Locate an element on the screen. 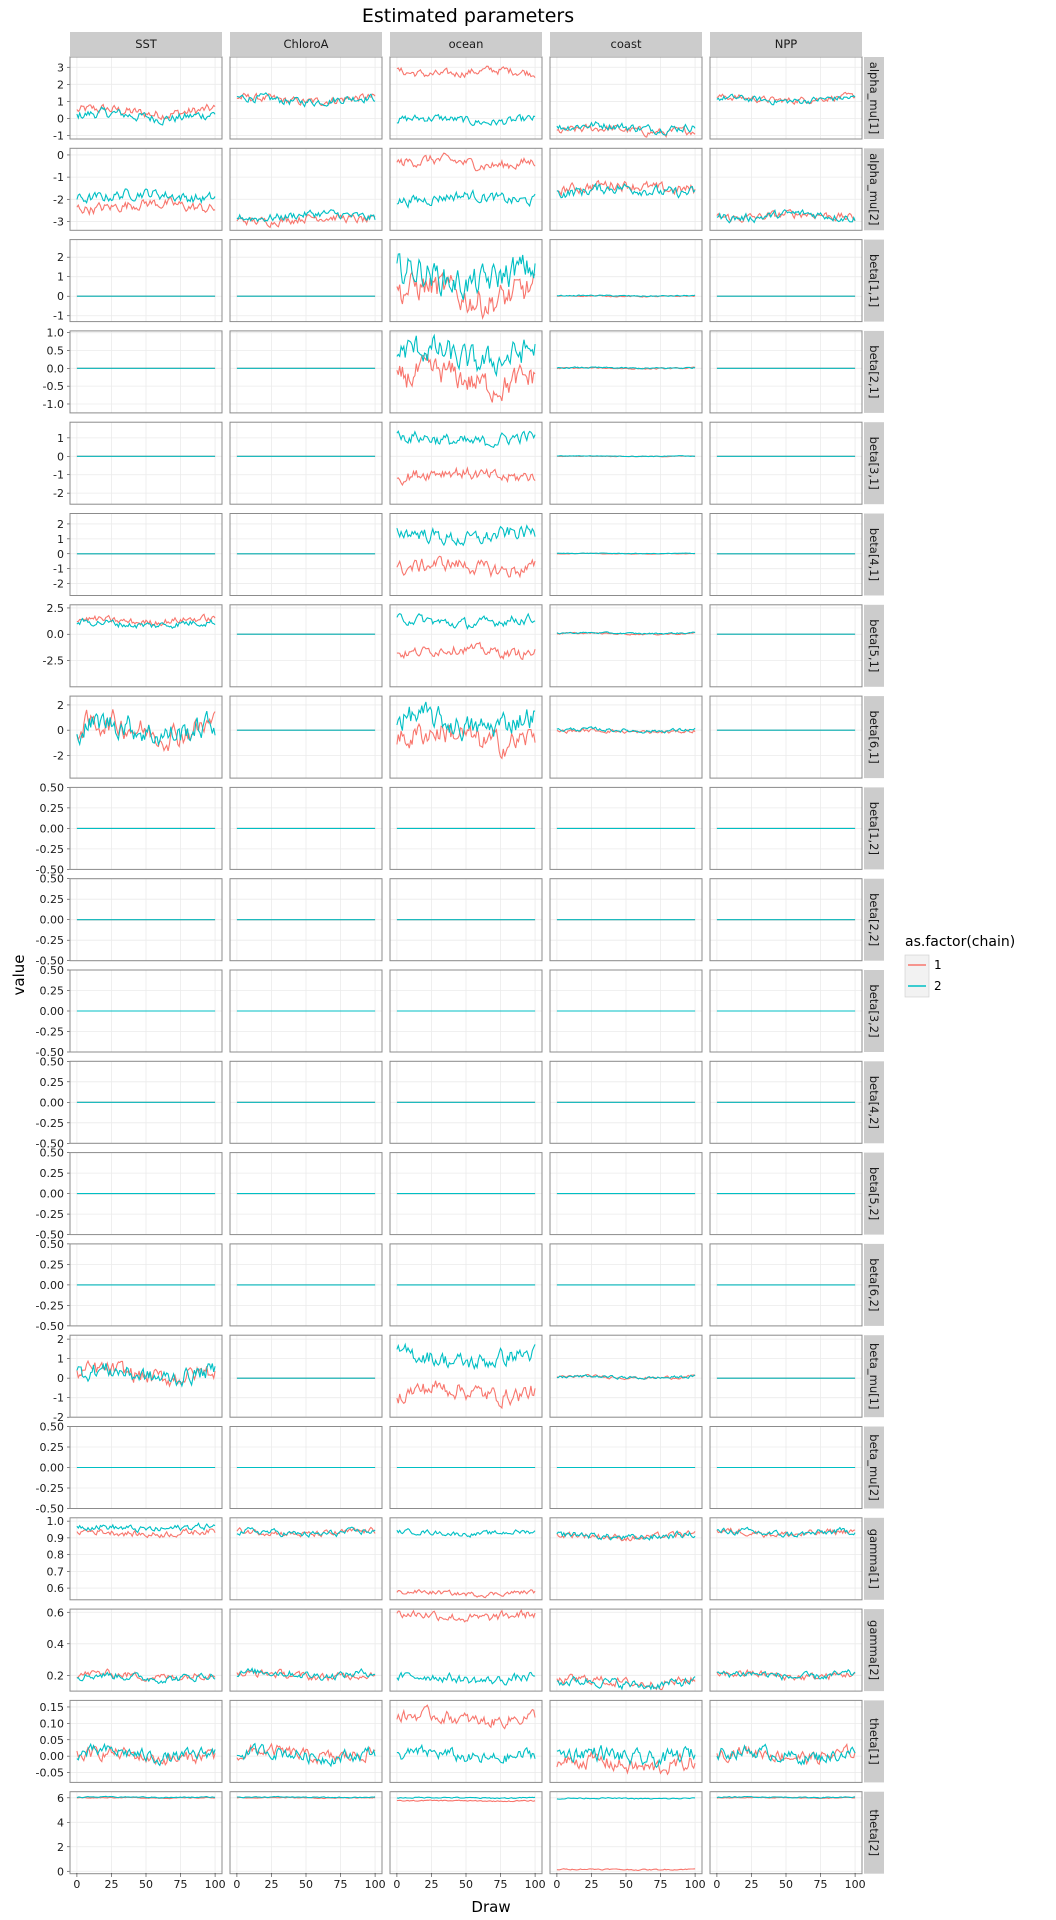 This screenshot has width=1056, height=1920. row-strip-label: beta[5,2] is located at coordinates (874, 1193).